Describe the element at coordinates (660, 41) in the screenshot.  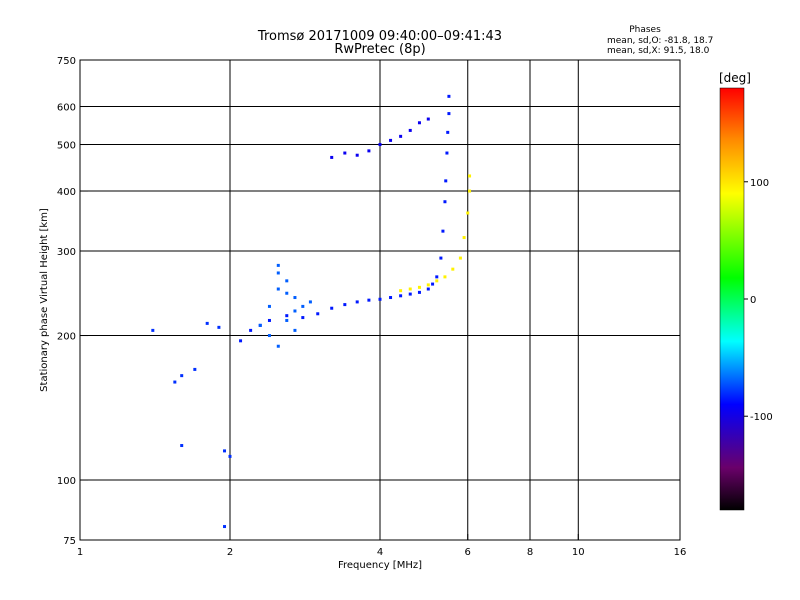
I see `phases-o-stats: mean, sd,O: -81.8, 18.7` at that location.